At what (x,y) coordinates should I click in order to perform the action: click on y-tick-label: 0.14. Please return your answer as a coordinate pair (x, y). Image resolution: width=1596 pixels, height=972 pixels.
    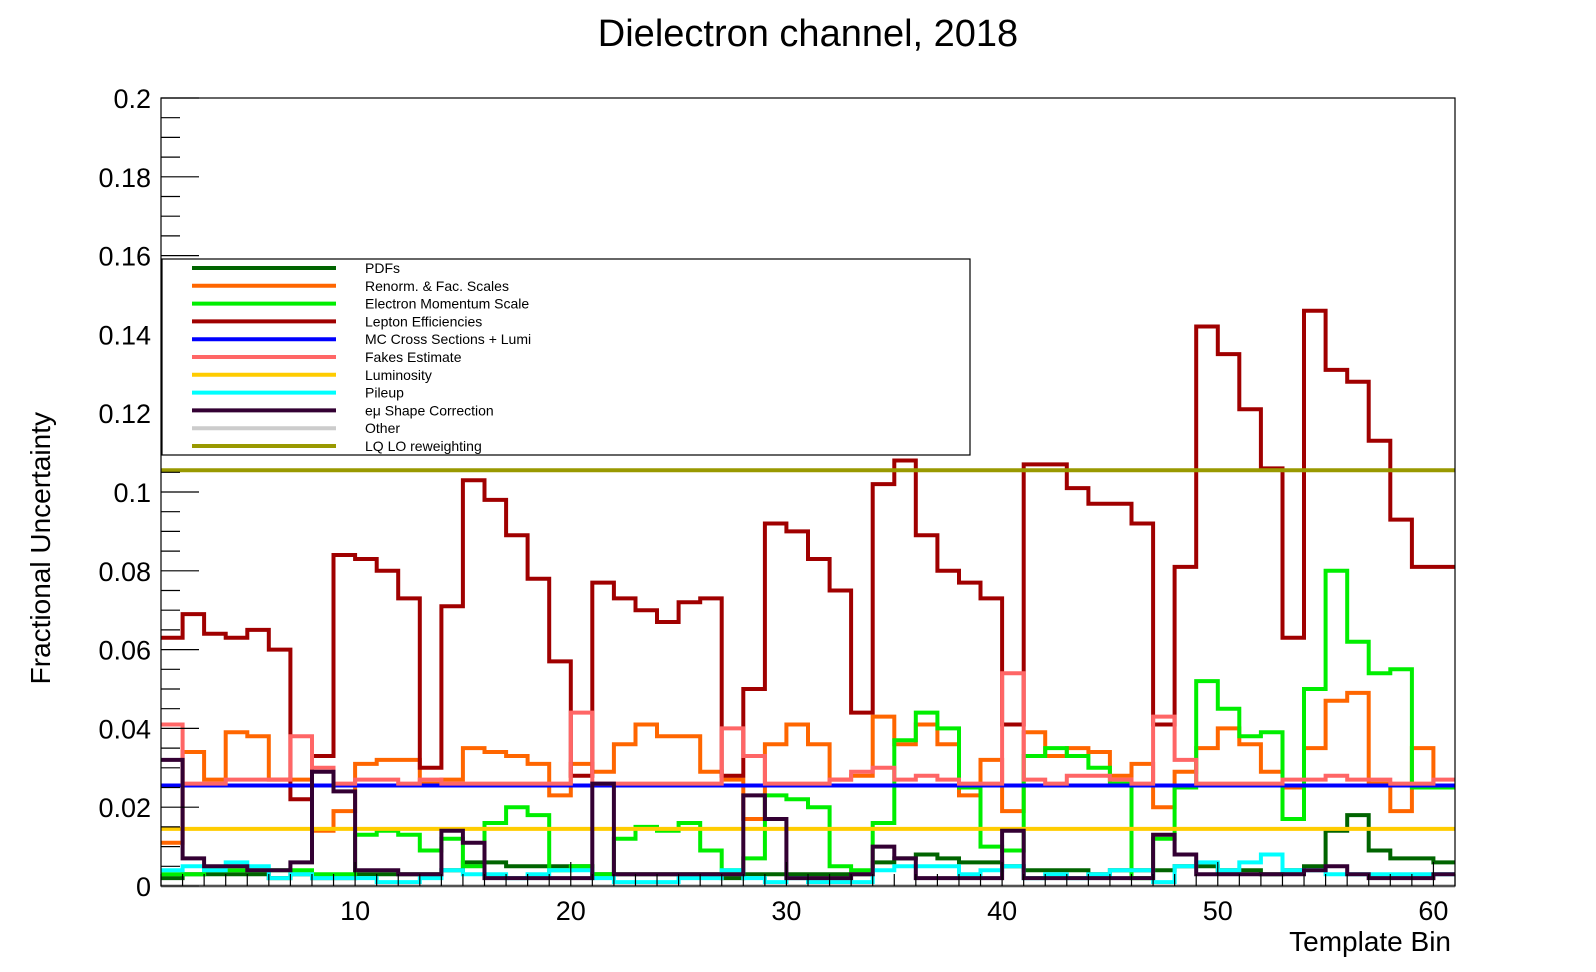
    Looking at the image, I should click on (124, 335).